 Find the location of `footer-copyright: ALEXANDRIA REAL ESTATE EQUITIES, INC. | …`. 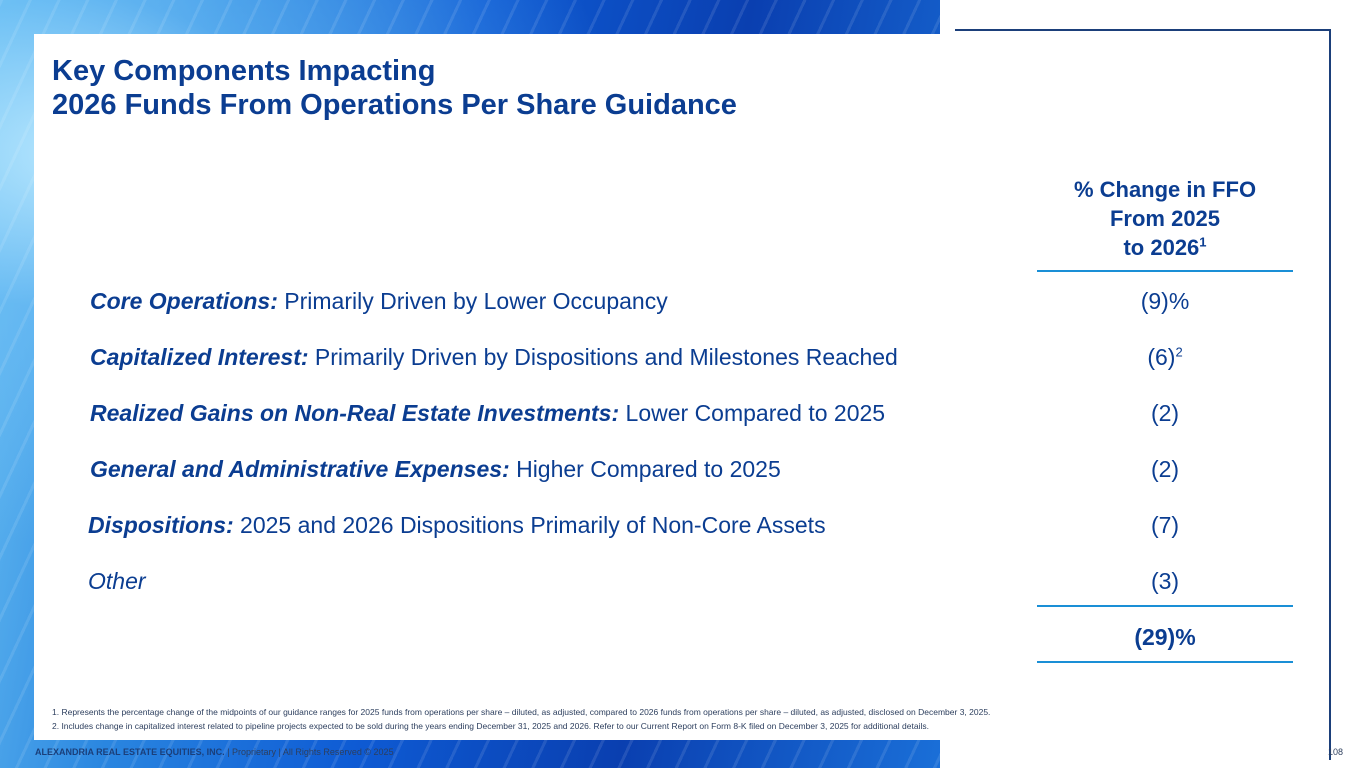

footer-copyright: ALEXANDRIA REAL ESTATE EQUITIES, INC. | … is located at coordinates (214, 752).